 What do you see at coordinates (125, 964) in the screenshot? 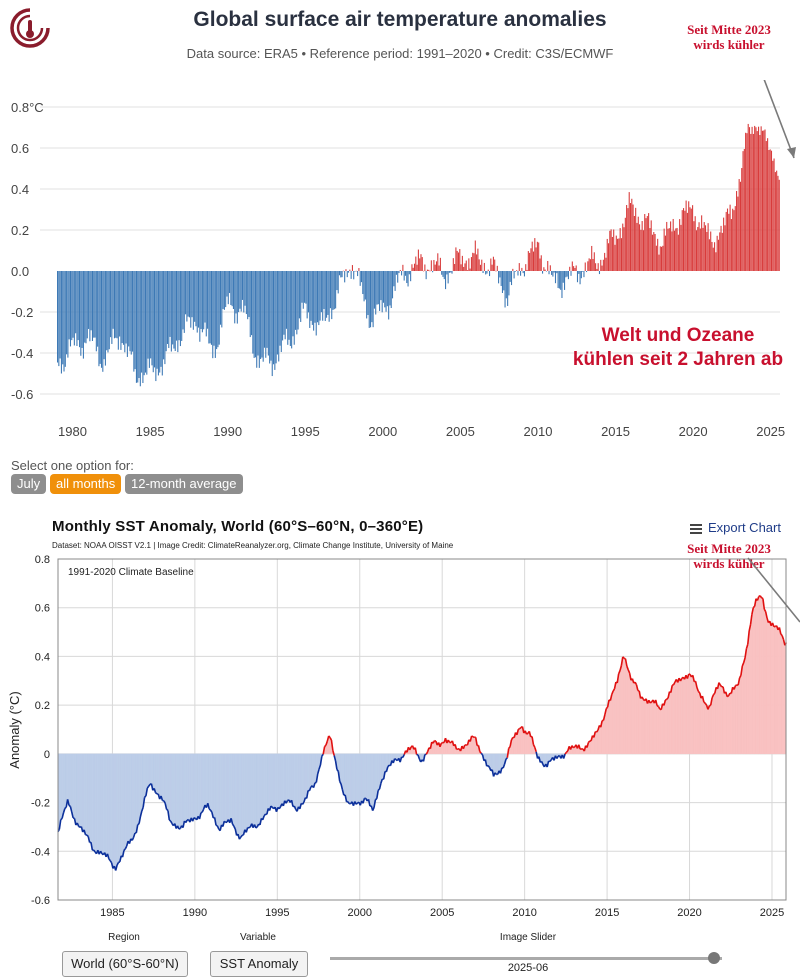
I see `region-select-button: World (60°S-60°N)` at bounding box center [125, 964].